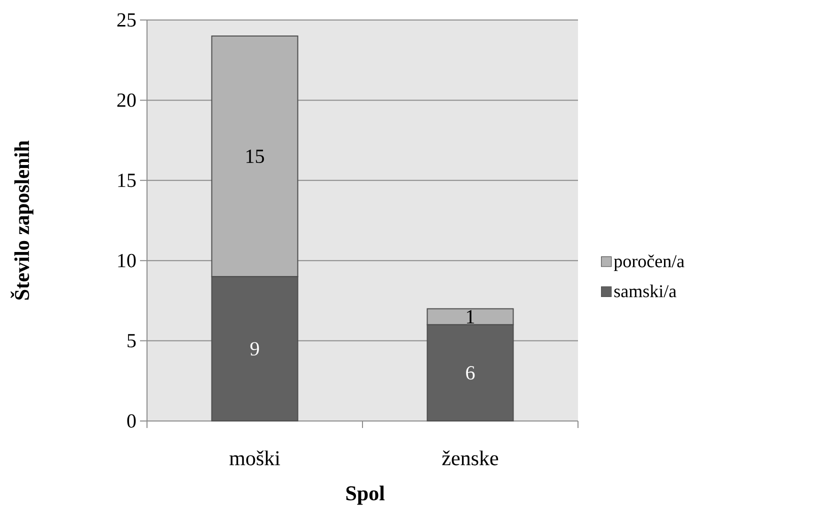 Image resolution: width=828 pixels, height=522 pixels. Describe the element at coordinates (127, 181) in the screenshot. I see `y-tick-label: 15` at that location.